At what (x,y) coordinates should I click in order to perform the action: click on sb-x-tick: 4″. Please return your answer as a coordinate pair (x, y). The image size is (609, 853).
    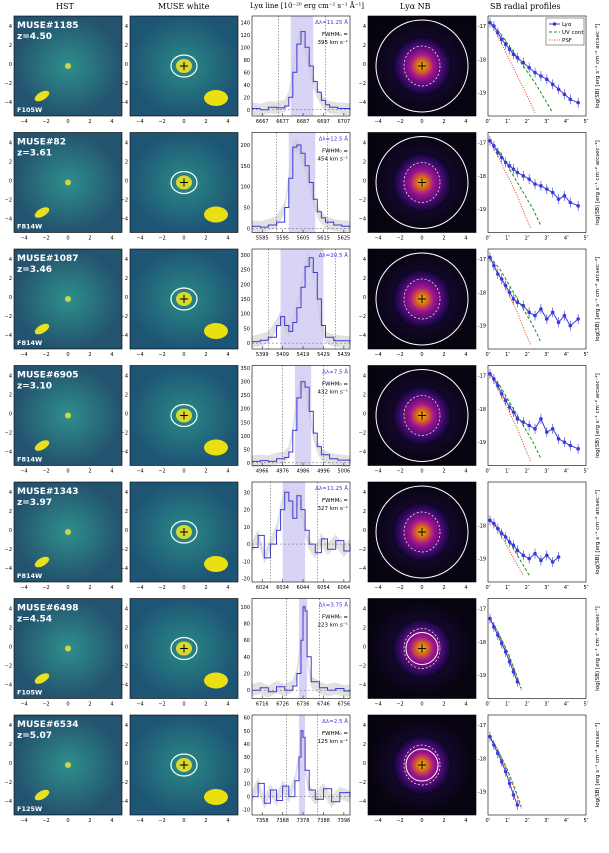
    Looking at the image, I should click on (566, 355).